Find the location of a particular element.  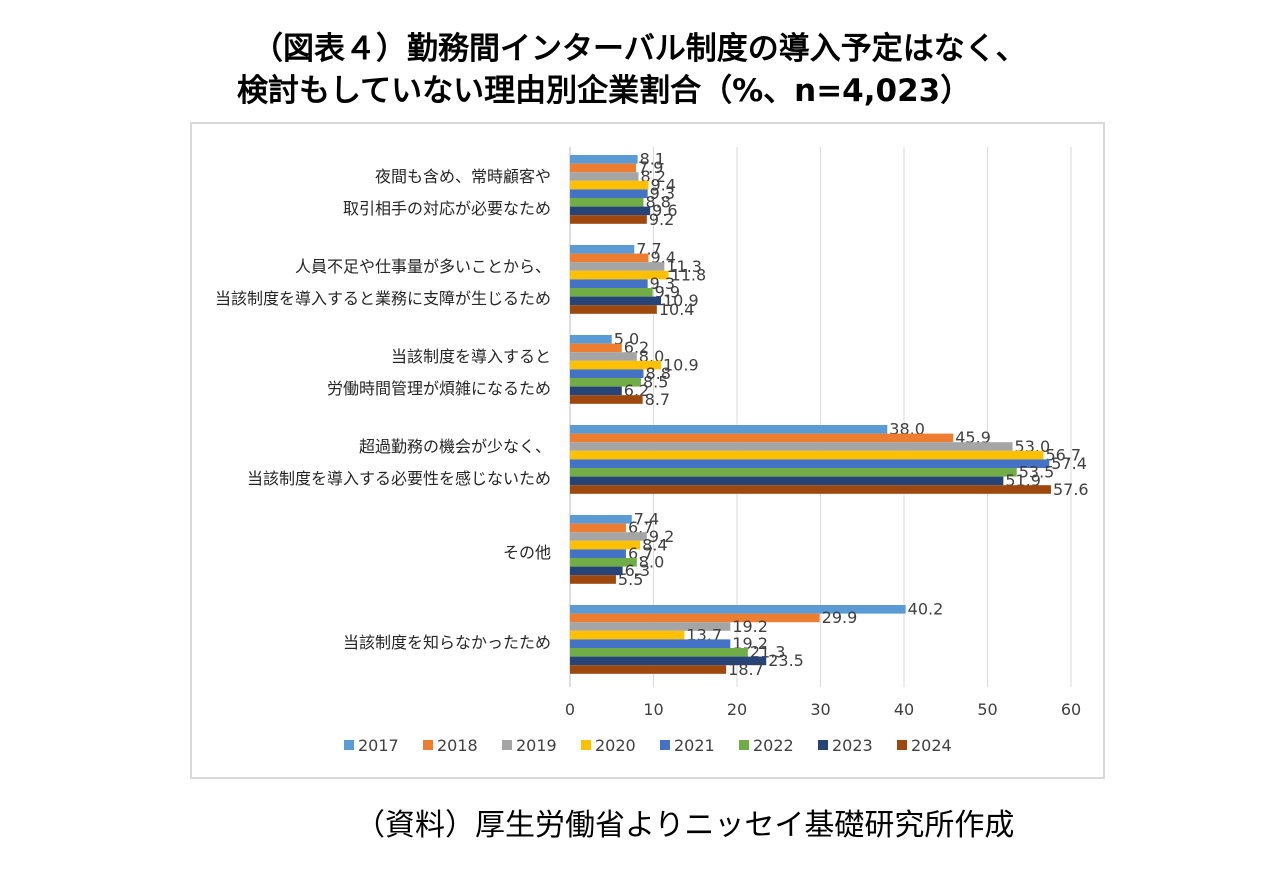

data-label: 53.5 is located at coordinates (1037, 472).